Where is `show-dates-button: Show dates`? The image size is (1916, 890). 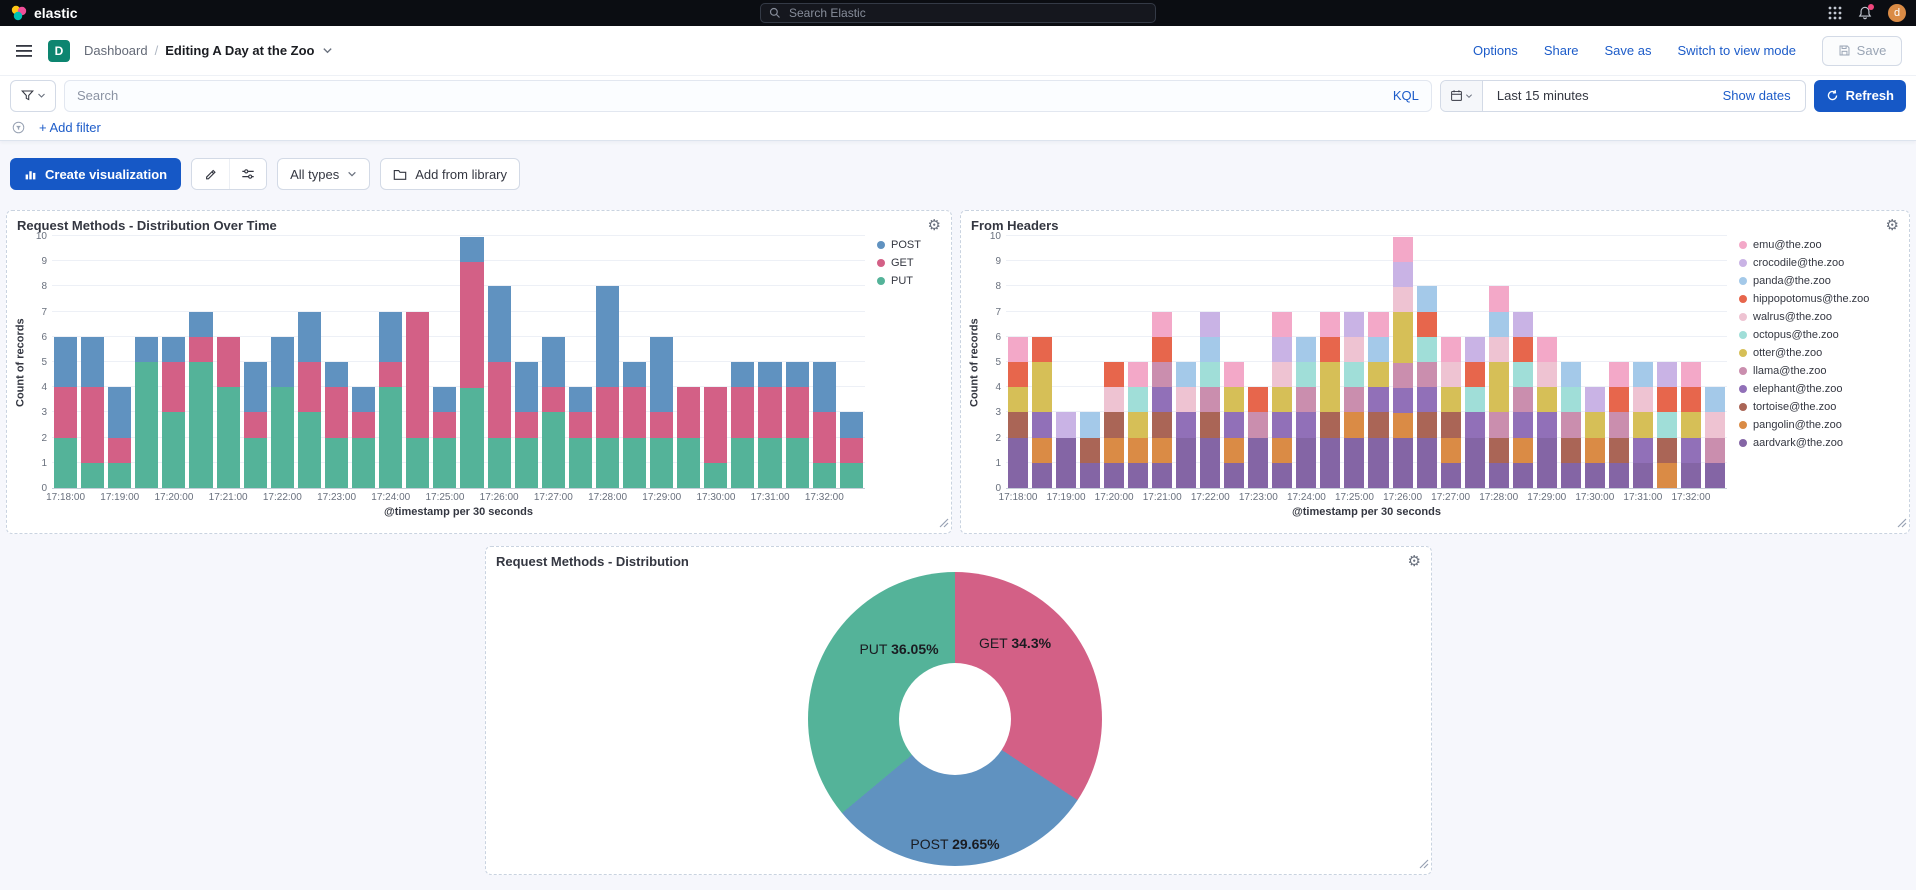
show-dates-button: Show dates is located at coordinates (1704, 95).